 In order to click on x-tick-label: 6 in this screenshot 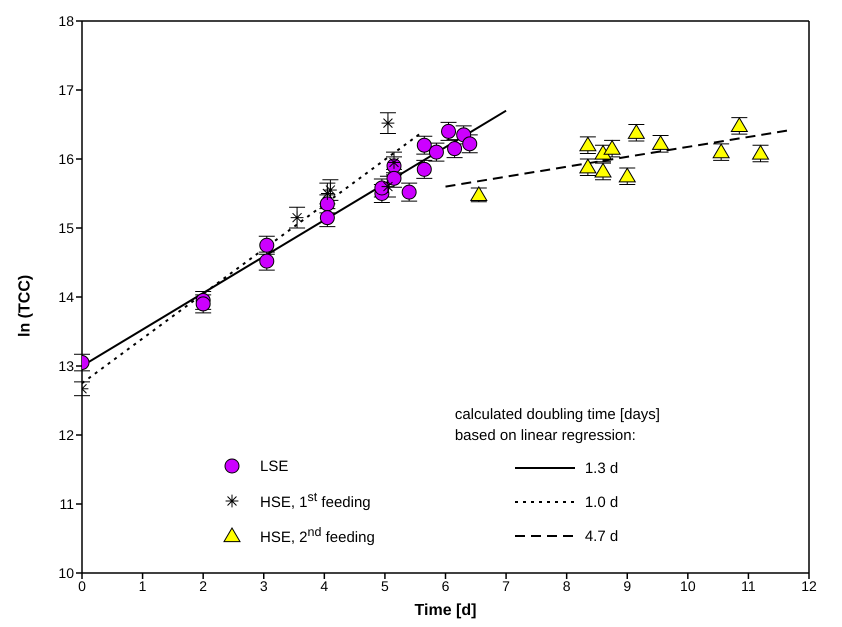, I will do `click(446, 586)`.